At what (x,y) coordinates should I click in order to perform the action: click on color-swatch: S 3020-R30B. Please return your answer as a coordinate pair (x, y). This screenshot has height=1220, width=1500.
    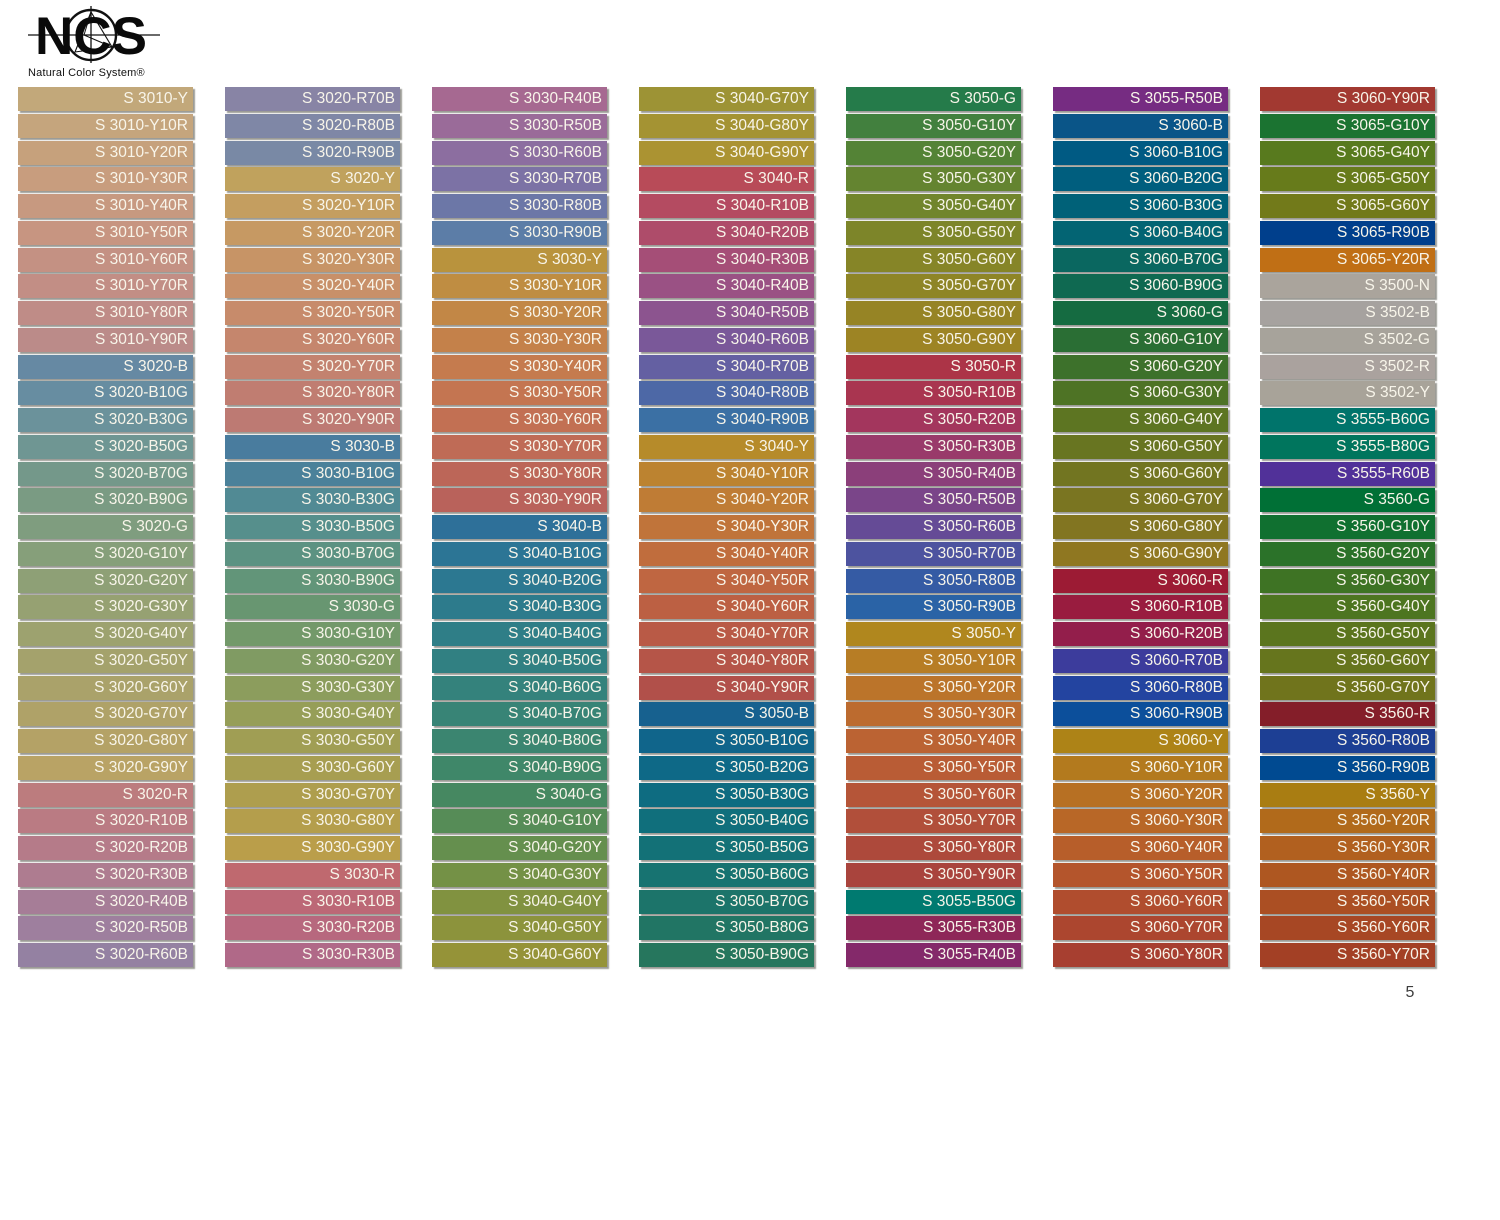
    Looking at the image, I should click on (105, 874).